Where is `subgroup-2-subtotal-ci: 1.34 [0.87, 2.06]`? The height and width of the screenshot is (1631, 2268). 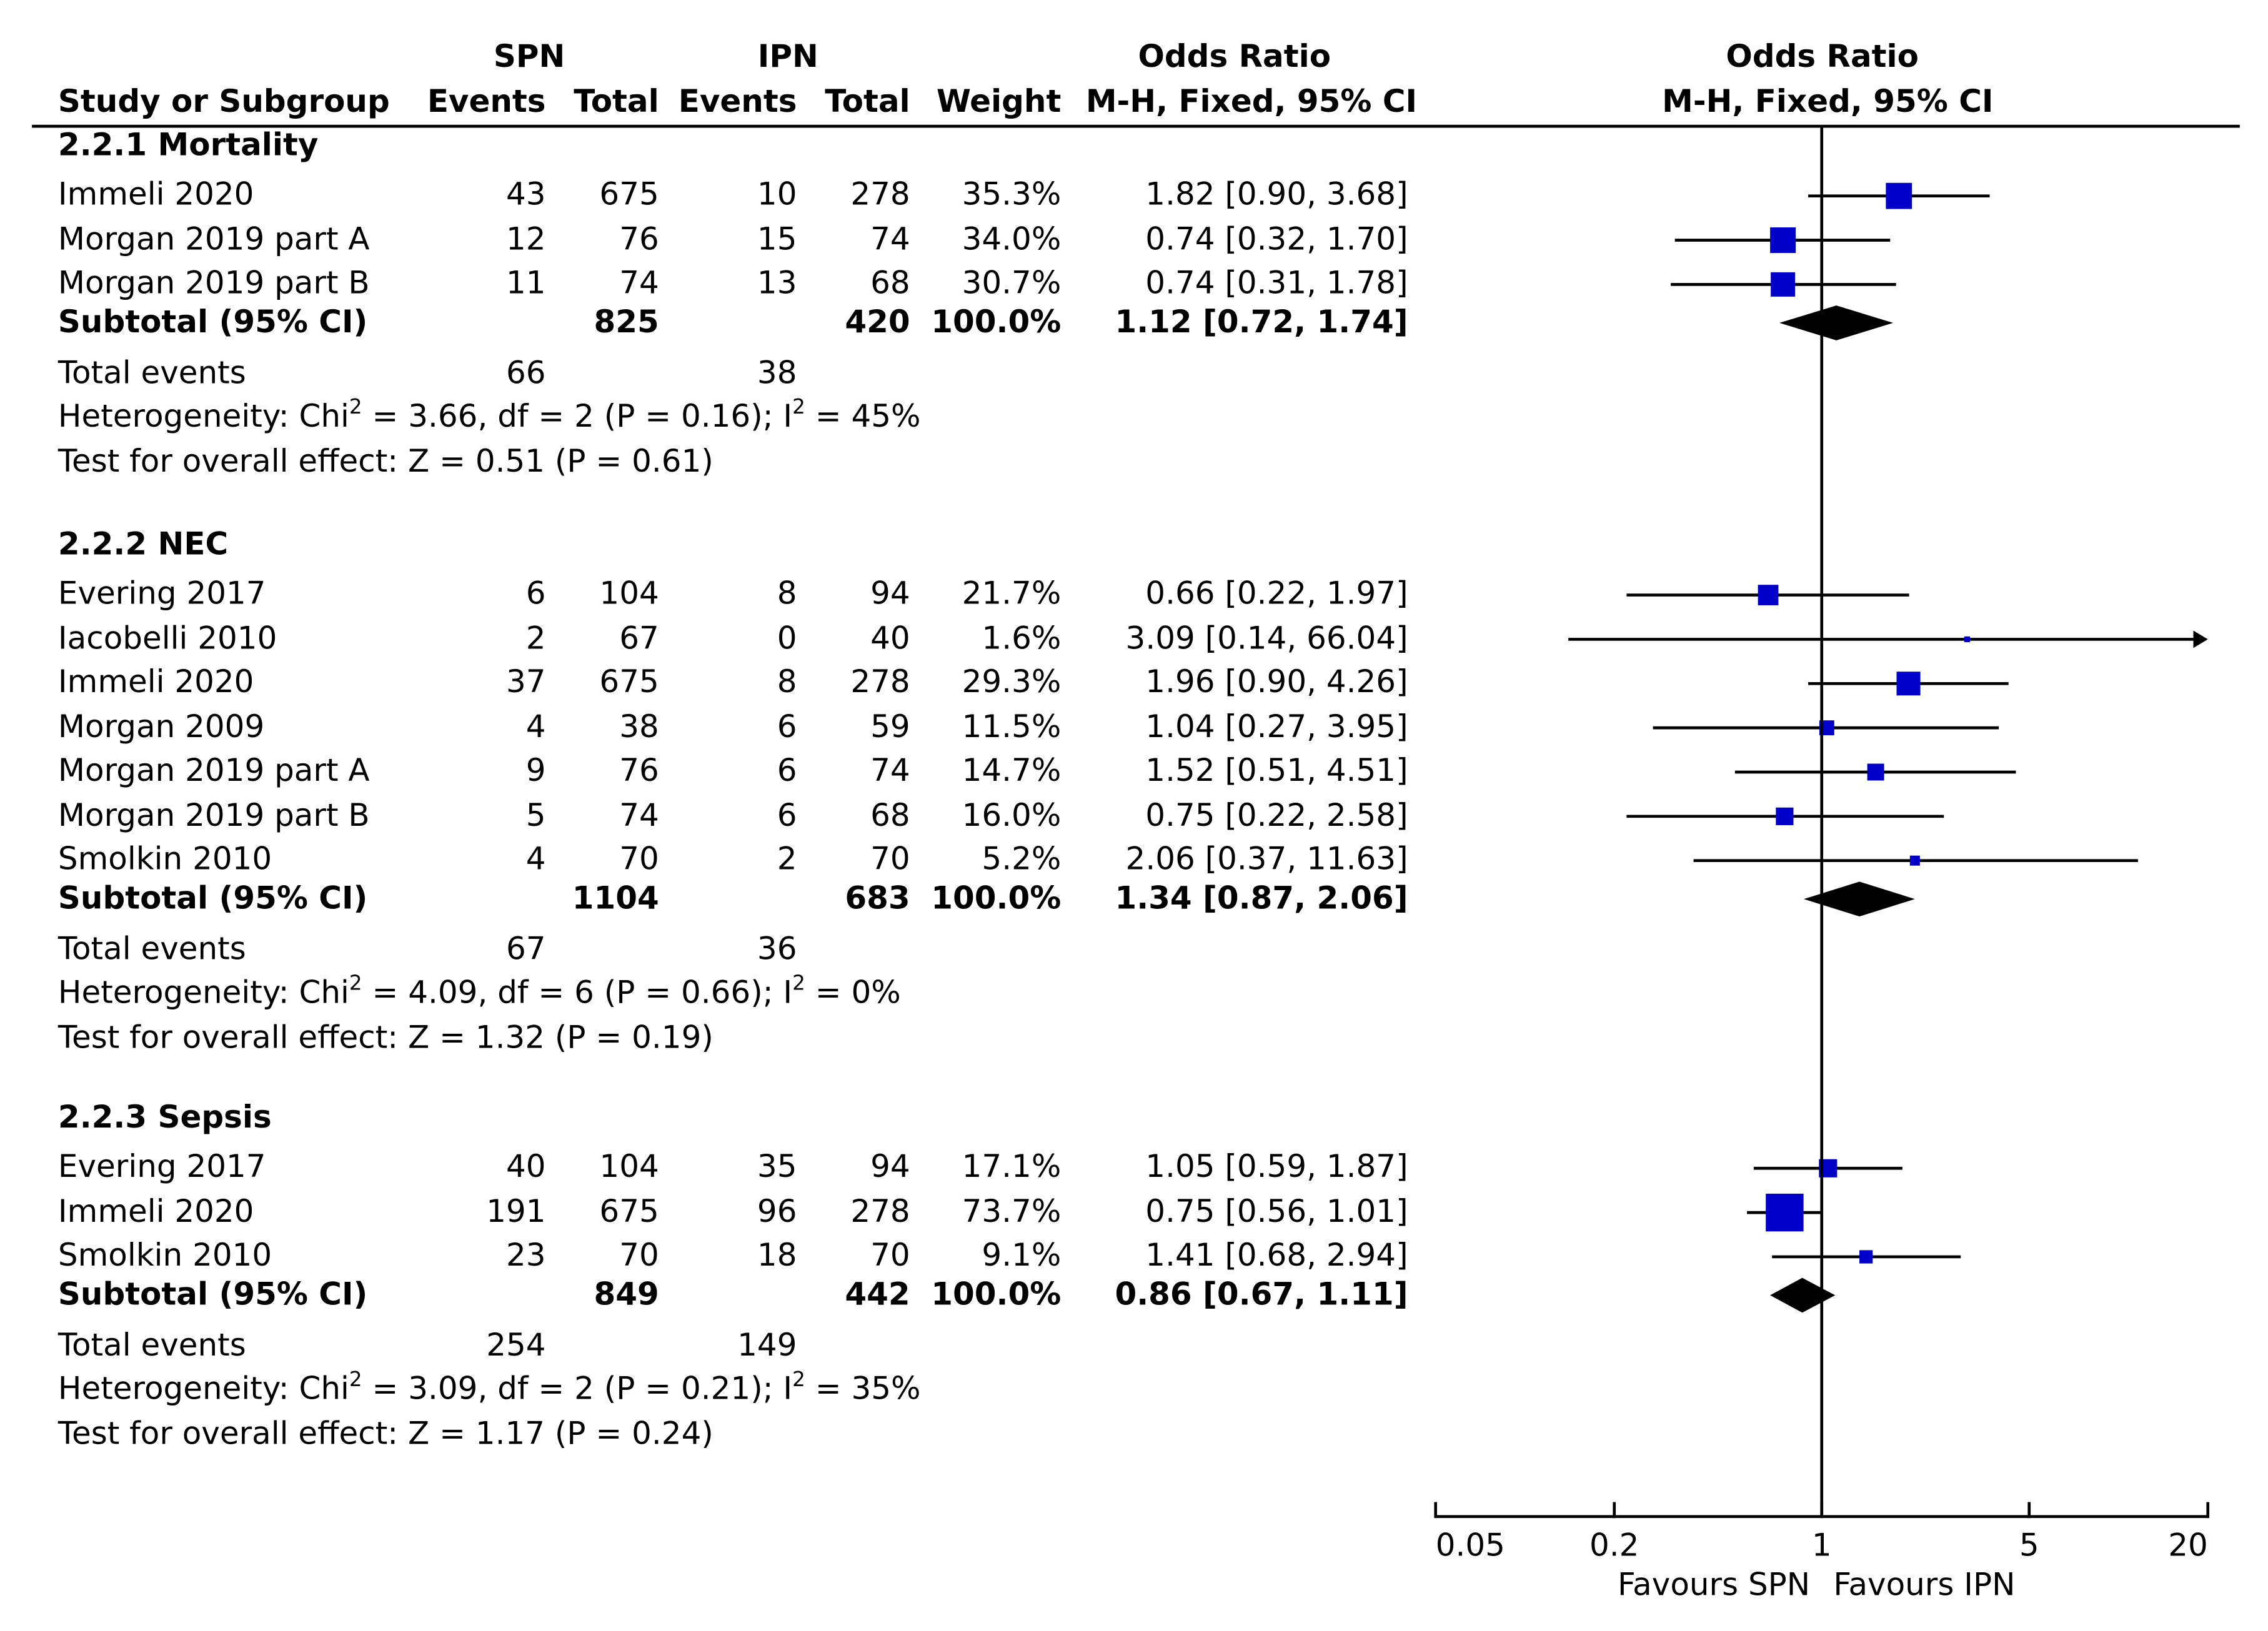 subgroup-2-subtotal-ci: 1.34 [0.87, 2.06] is located at coordinates (1261, 898).